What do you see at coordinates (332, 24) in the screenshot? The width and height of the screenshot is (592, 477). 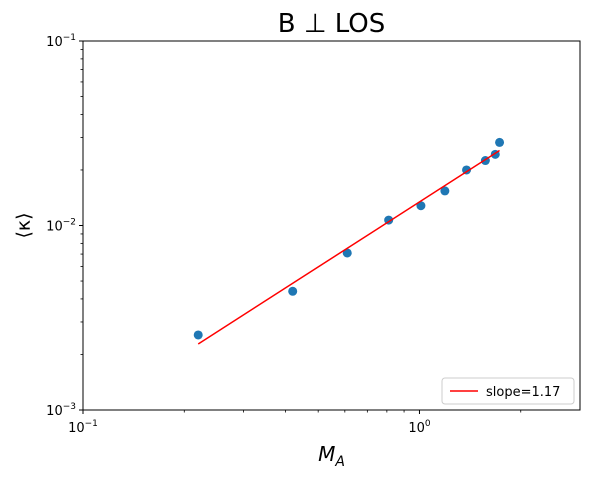 I see `chart-title: B ⊥ LOS` at bounding box center [332, 24].